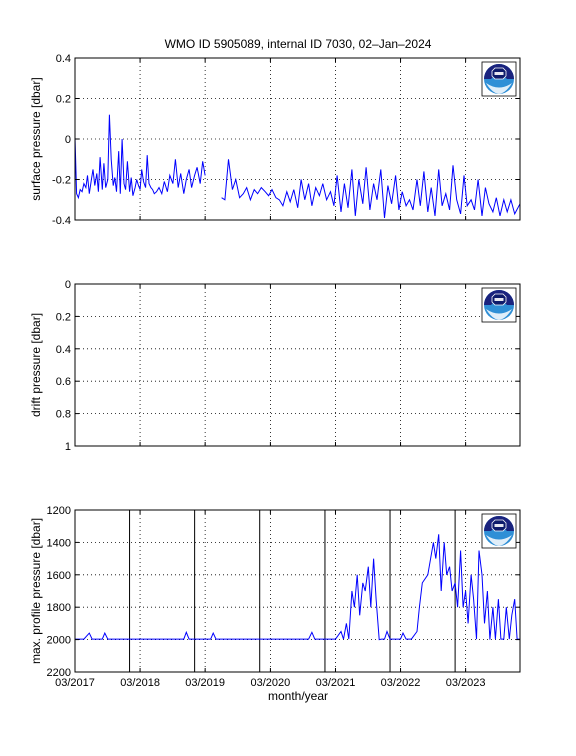 This screenshot has width=576, height=756. I want to click on y-tick-label: 1800, so click(59, 608).